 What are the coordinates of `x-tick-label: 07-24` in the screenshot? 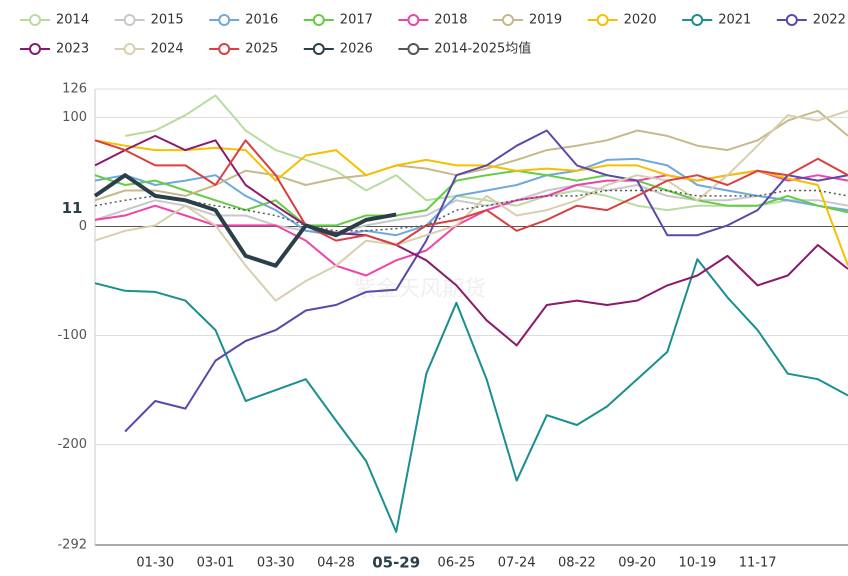 It's located at (517, 563).